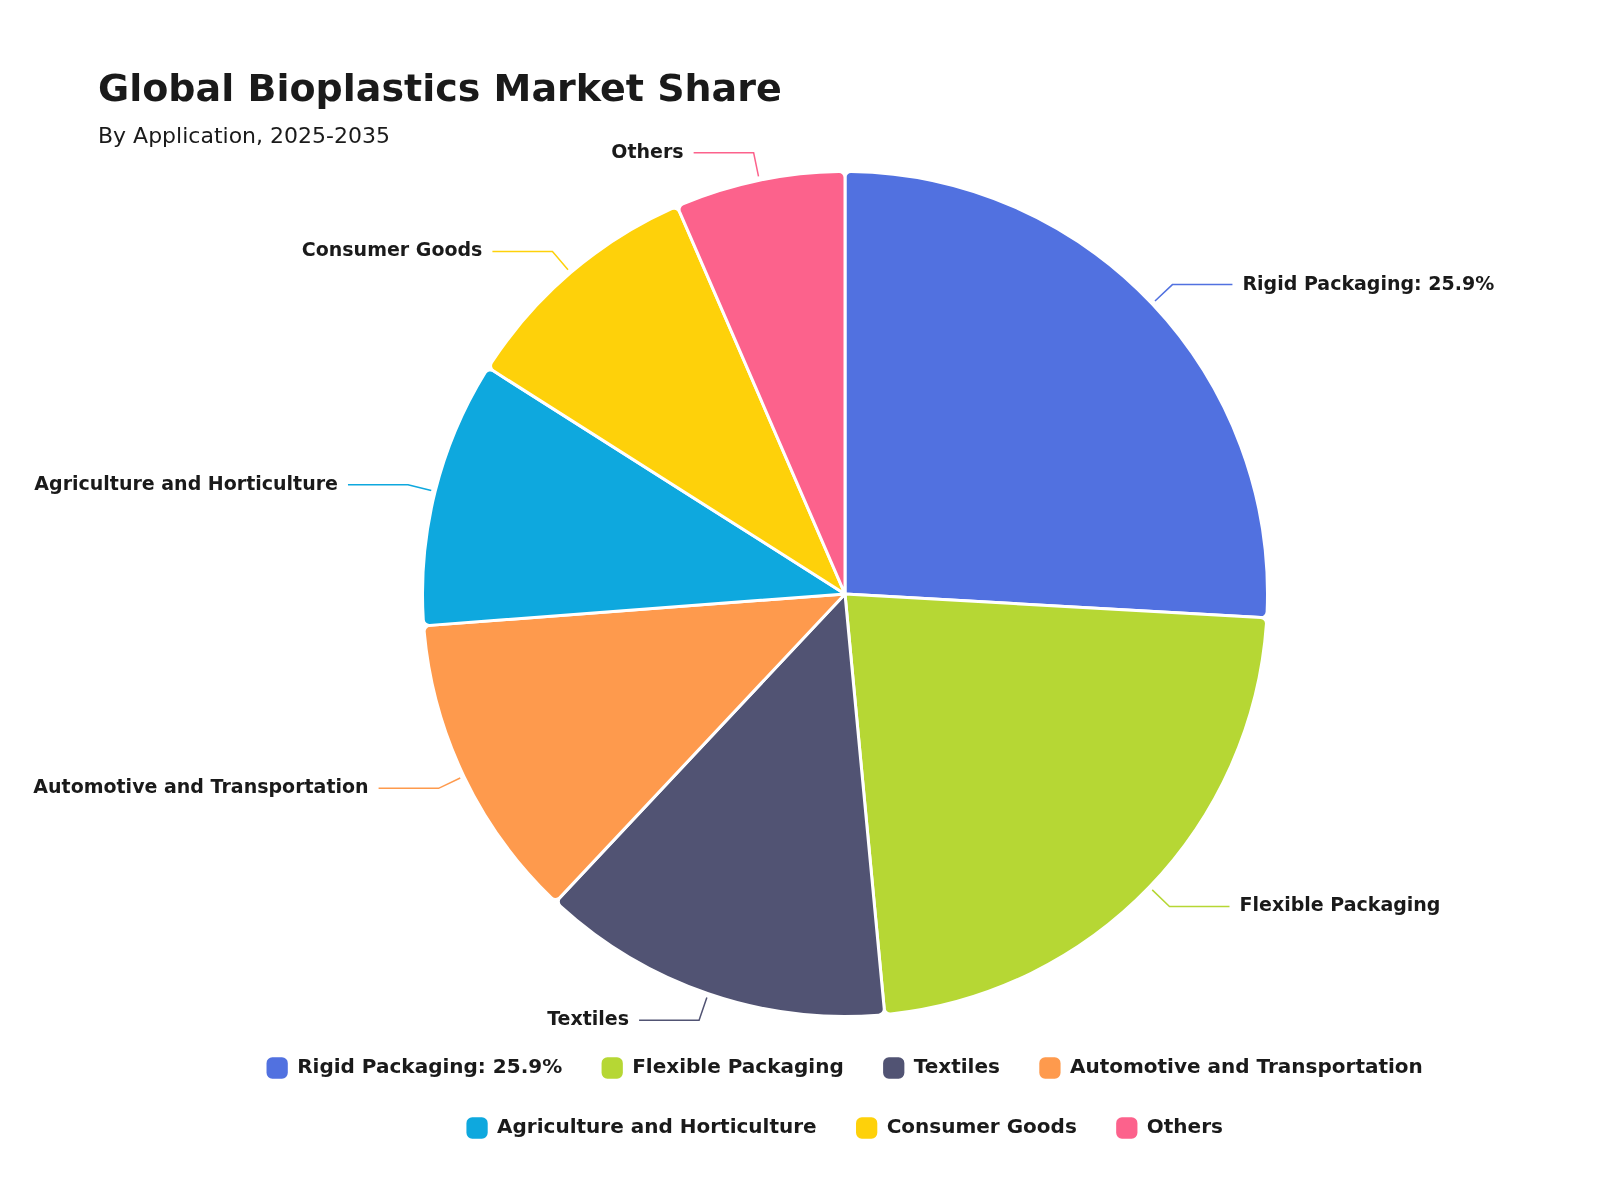 The width and height of the screenshot is (1600, 1200). I want to click on slice-label: Textiles, so click(588, 1018).